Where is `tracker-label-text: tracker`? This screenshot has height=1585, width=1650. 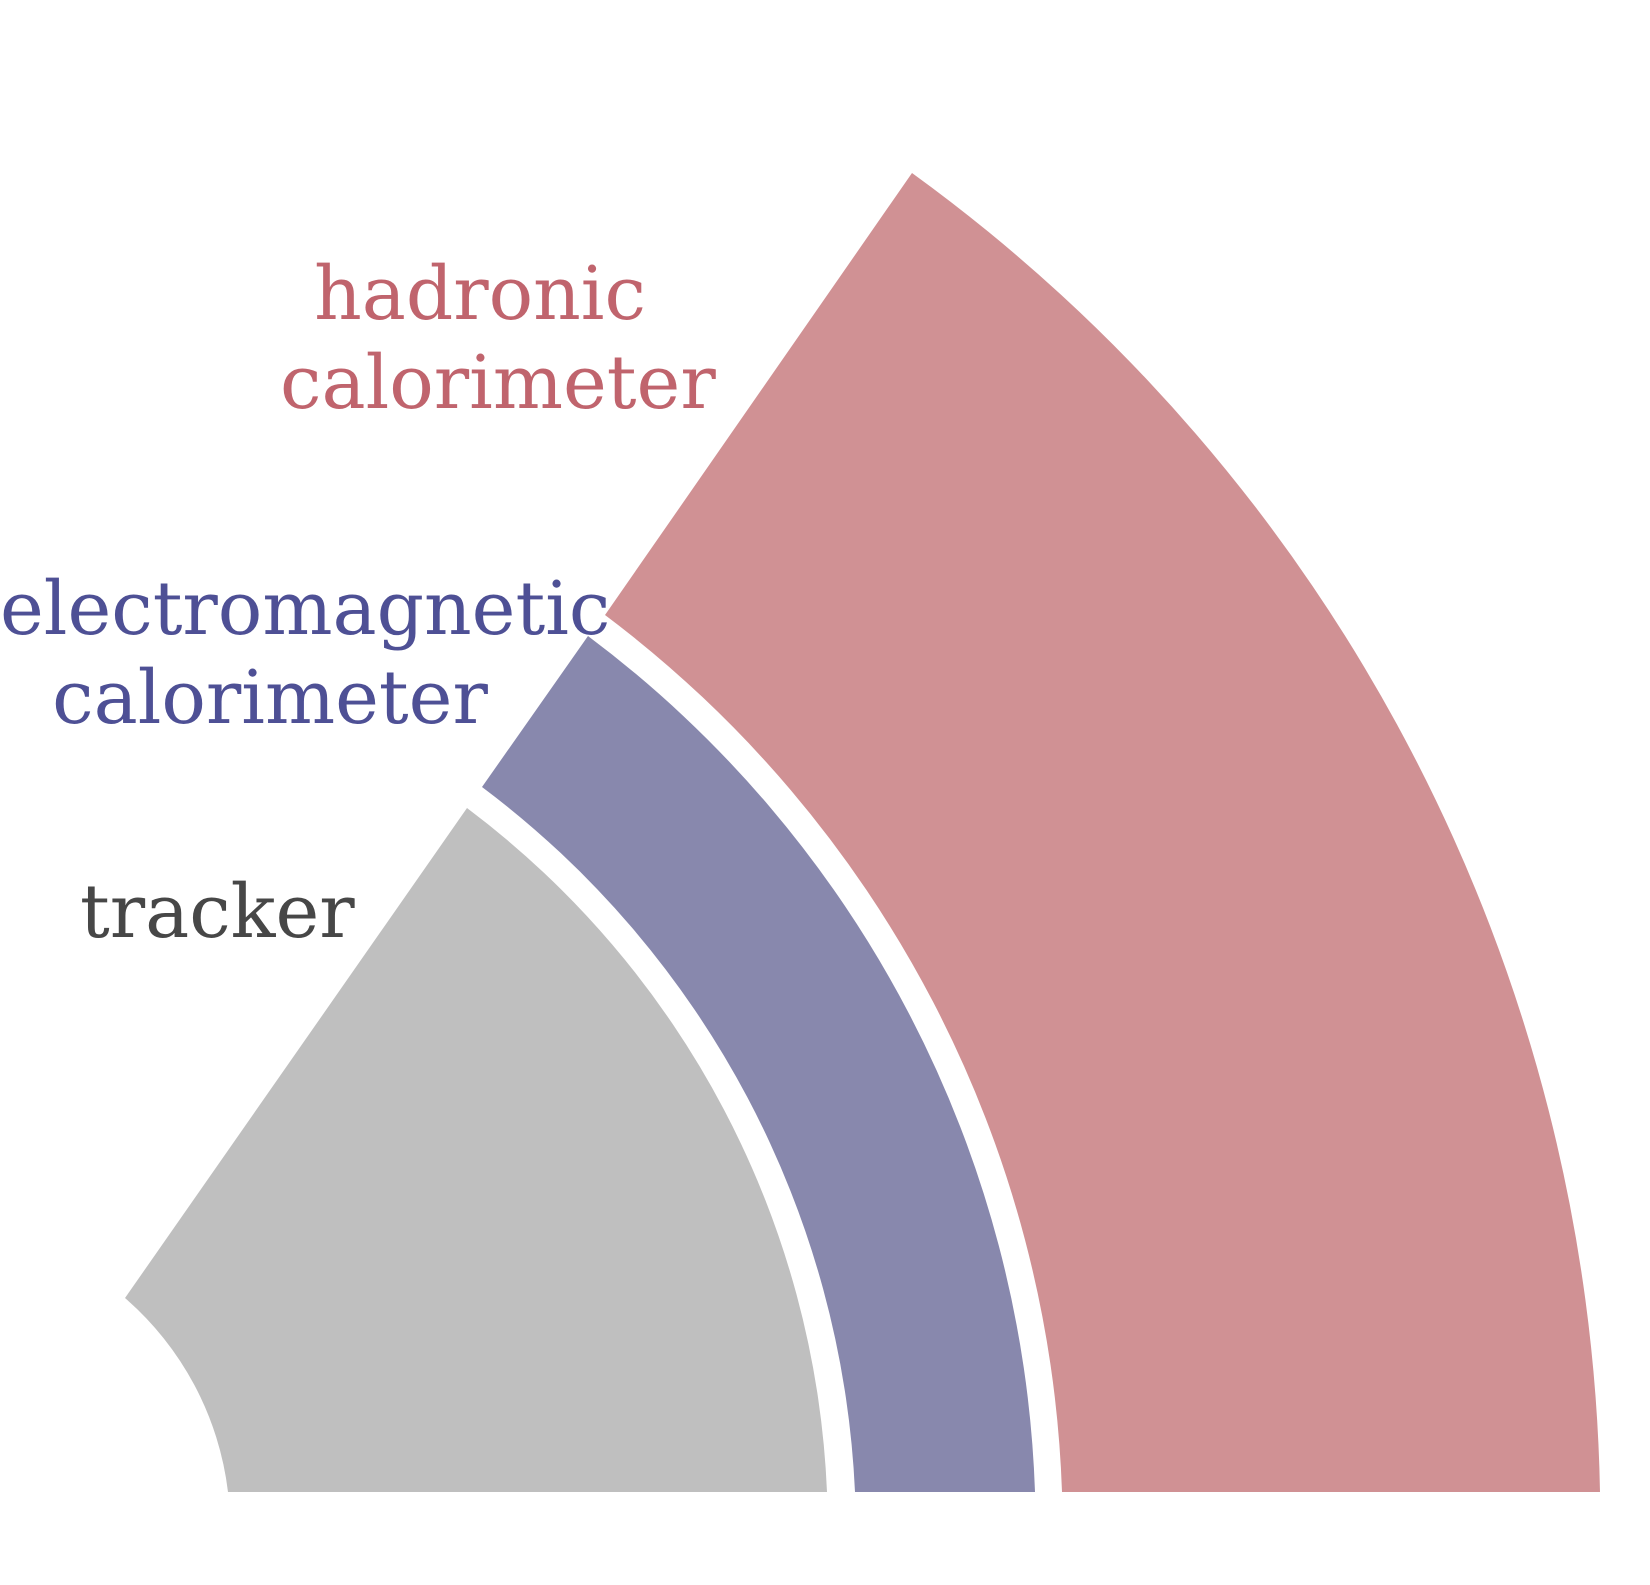
tracker-label-text: tracker is located at coordinates (217, 912).